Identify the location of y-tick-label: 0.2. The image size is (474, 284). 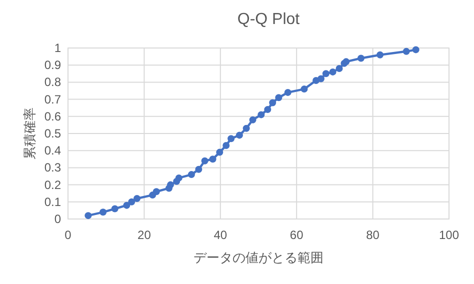
(53, 185).